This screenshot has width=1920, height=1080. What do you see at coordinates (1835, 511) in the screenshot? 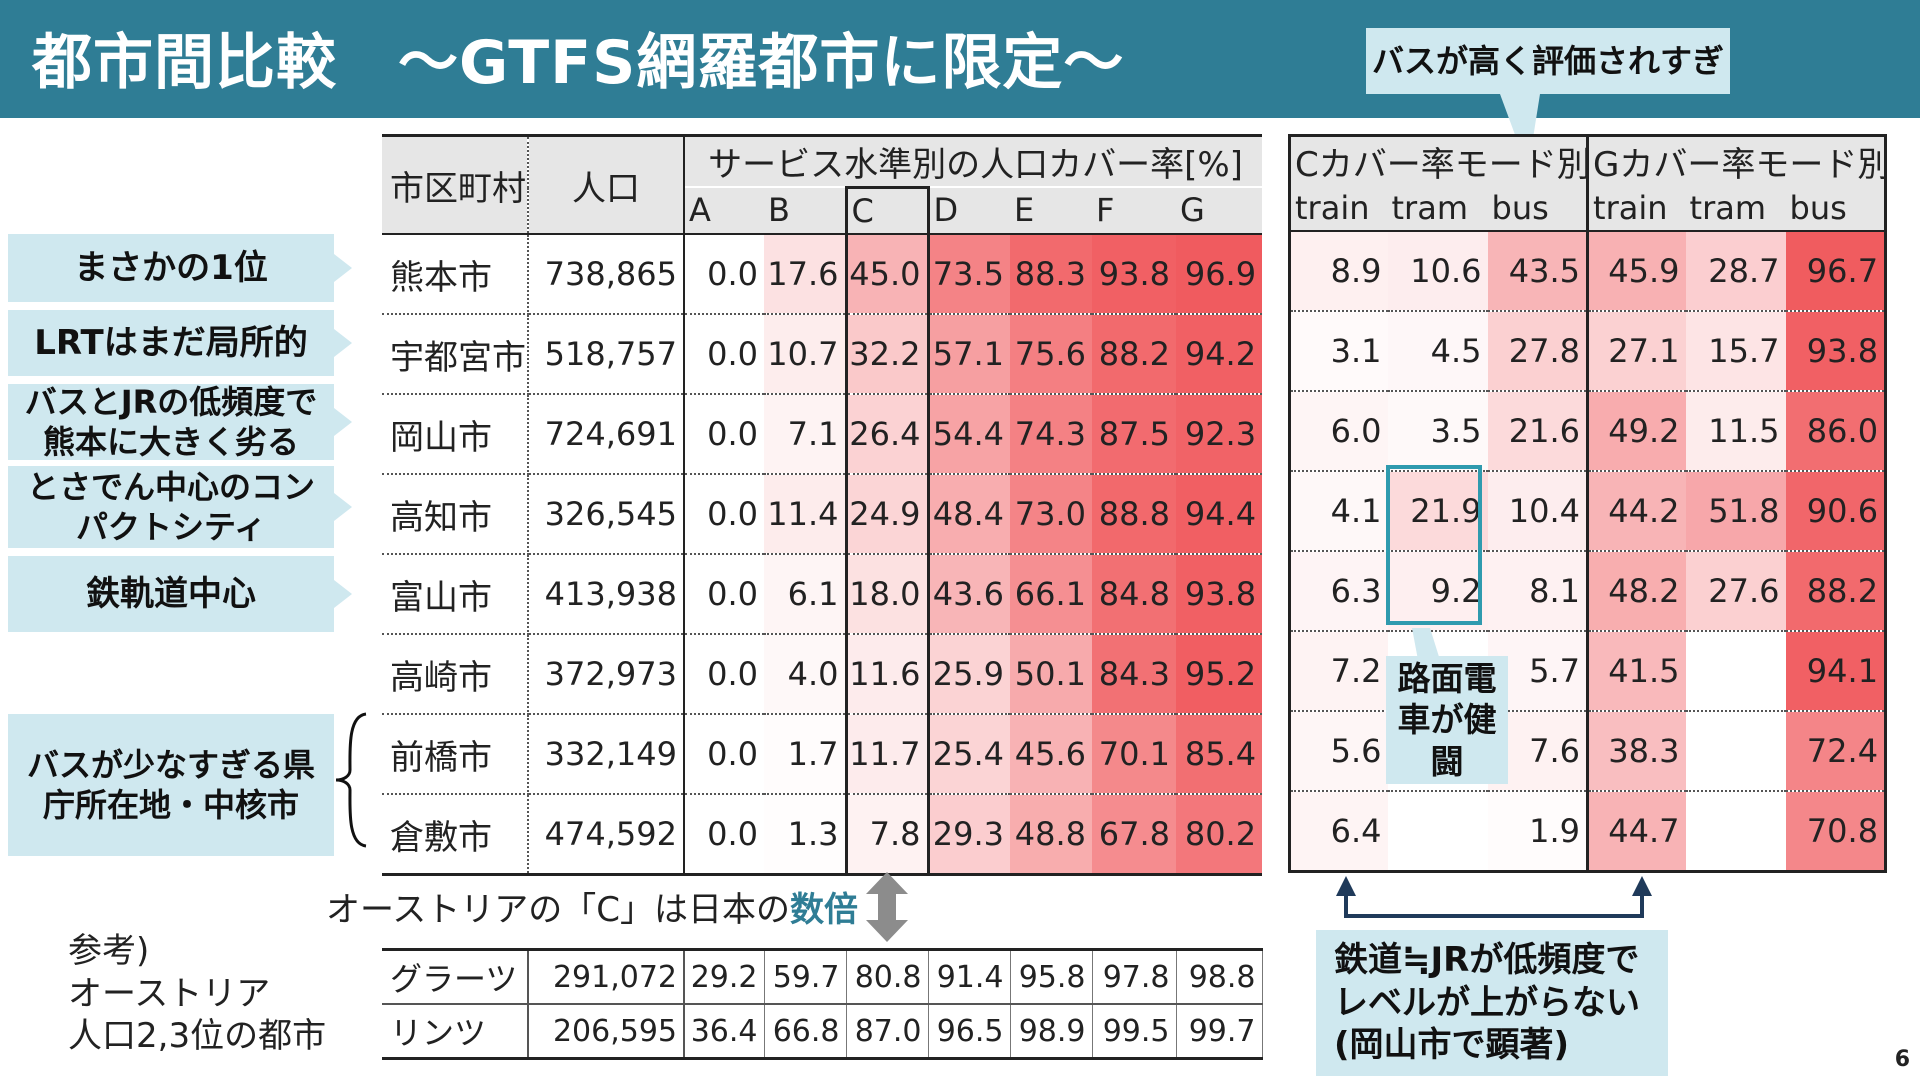
I see `g-bus-cell: 90.6` at bounding box center [1835, 511].